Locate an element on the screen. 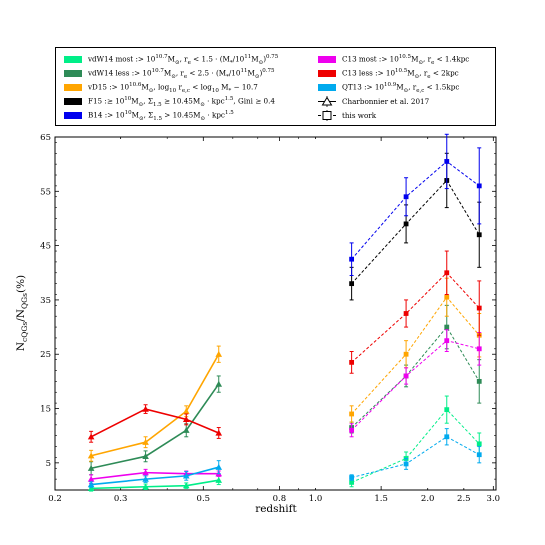  series-vd15-charbonnier is located at coordinates (155, 403).